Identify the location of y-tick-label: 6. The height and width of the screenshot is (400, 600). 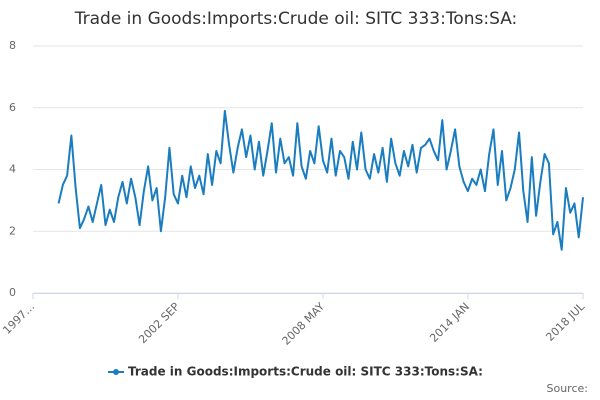
(12, 107).